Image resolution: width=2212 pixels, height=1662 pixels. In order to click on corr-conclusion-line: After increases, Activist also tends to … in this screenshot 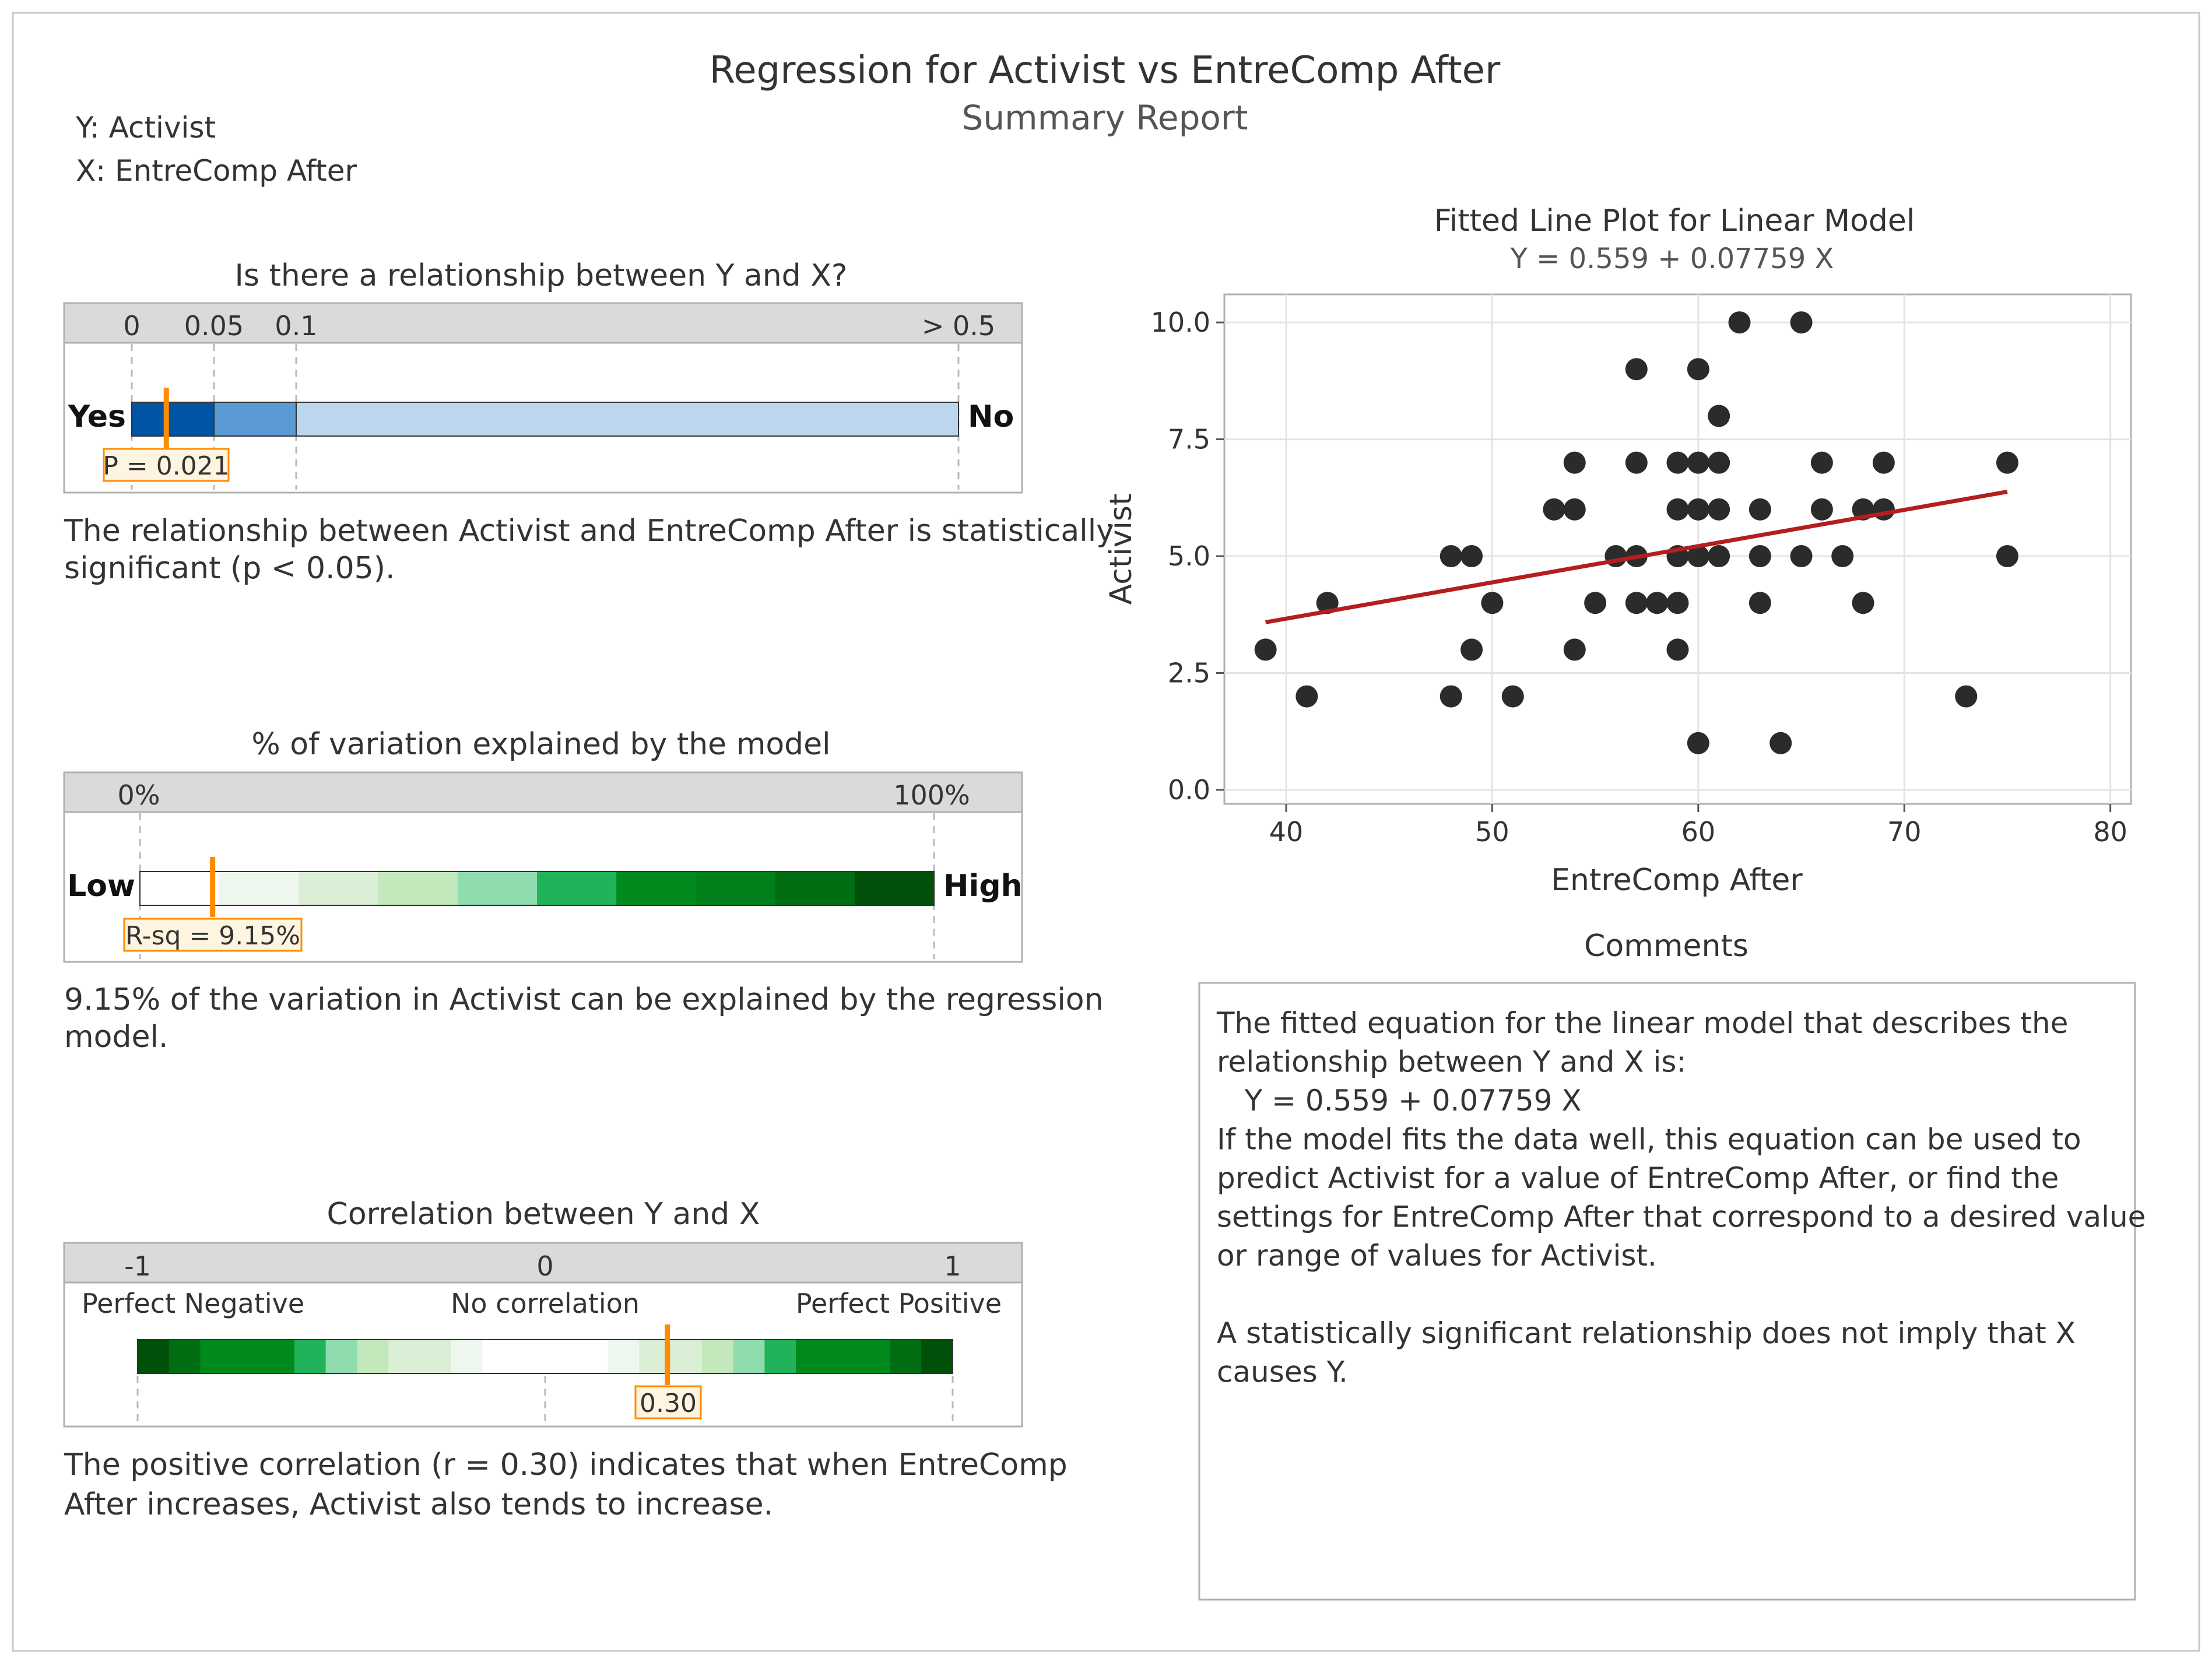, I will do `click(418, 1504)`.